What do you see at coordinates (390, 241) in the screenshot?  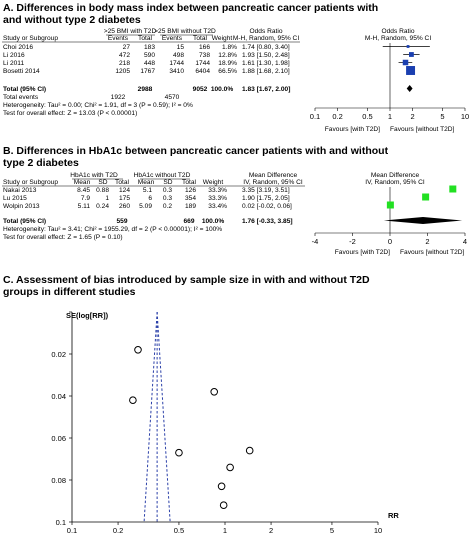 I see `panel-b-x-tick-label: 0` at bounding box center [390, 241].